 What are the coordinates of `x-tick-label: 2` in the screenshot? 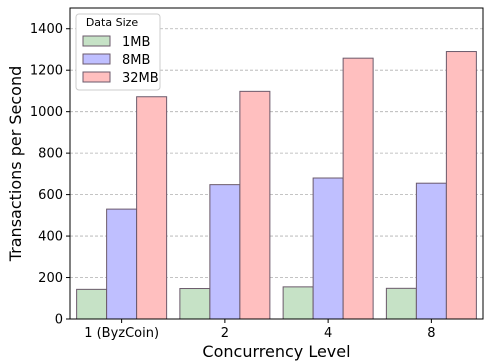 It's located at (225, 333).